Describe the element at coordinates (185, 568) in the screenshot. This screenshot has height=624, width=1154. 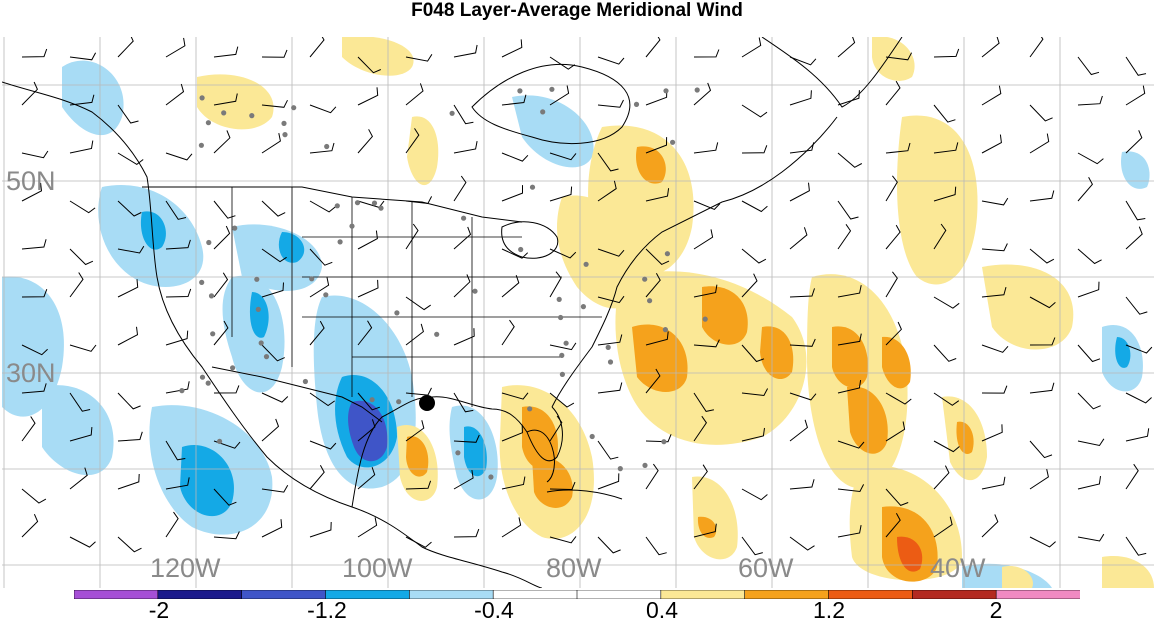
I see `lon-label-120w: 120W` at that location.